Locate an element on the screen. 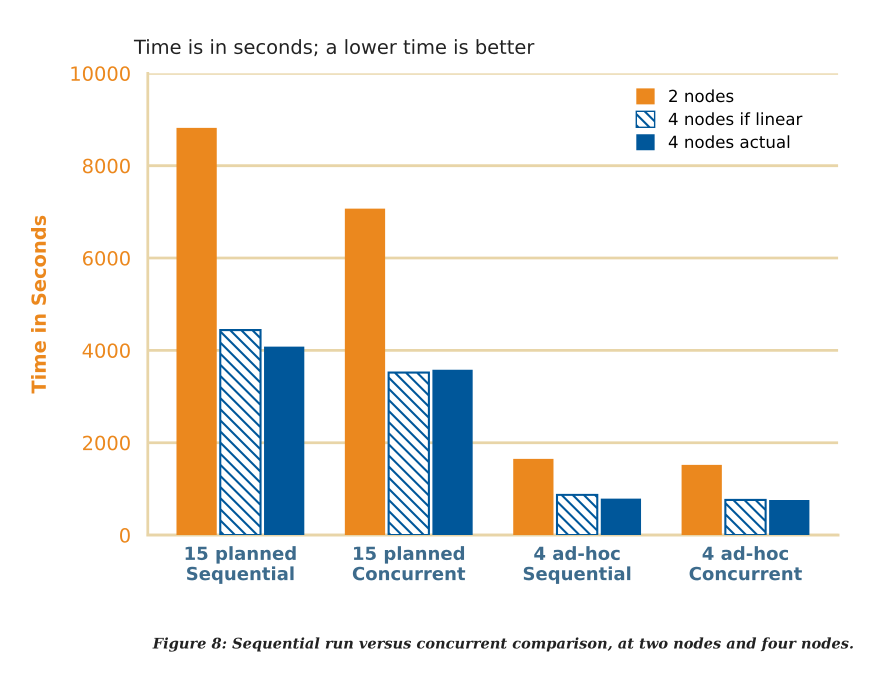 This screenshot has height=679, width=885. chart-title: Time is in seconds; a lower time is better is located at coordinates (334, 47).